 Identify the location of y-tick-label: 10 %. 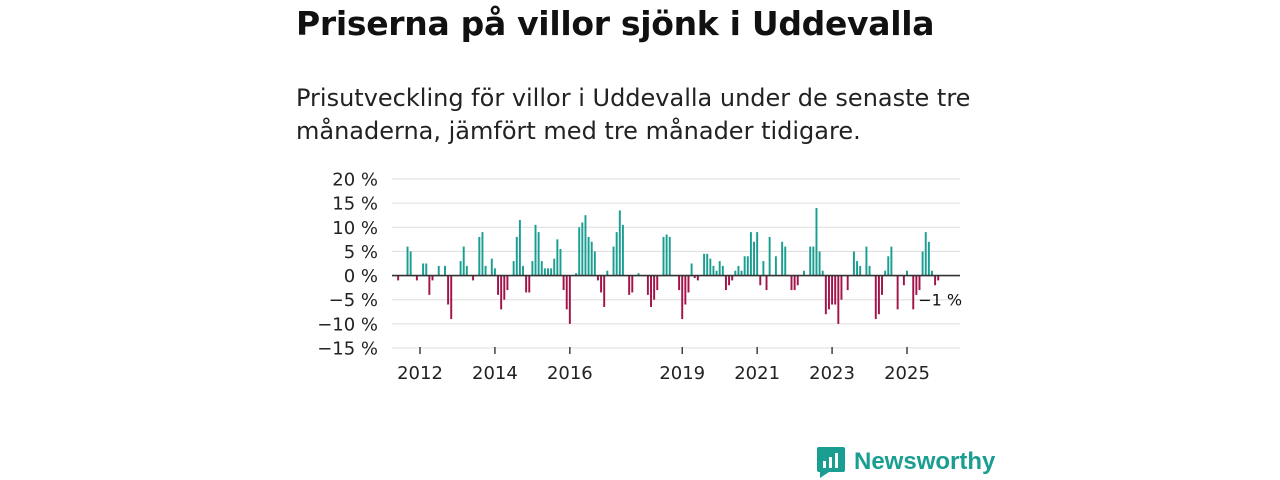
(355, 228).